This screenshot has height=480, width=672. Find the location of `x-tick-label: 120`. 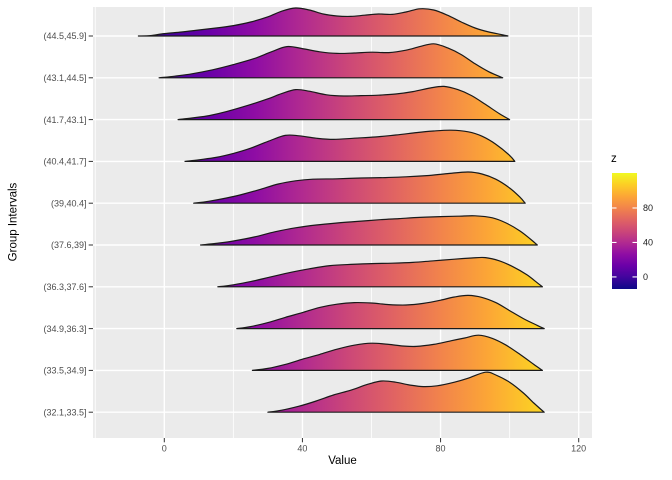

x-tick-label: 120 is located at coordinates (578, 449).